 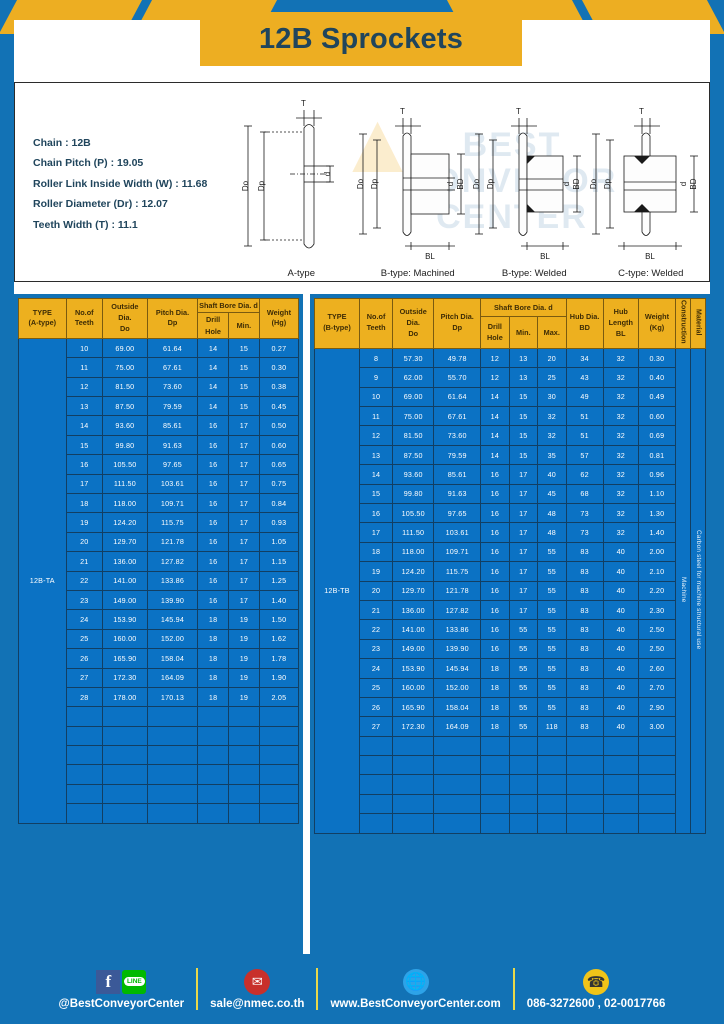 I want to click on cell: 87.50, so click(x=413, y=455).